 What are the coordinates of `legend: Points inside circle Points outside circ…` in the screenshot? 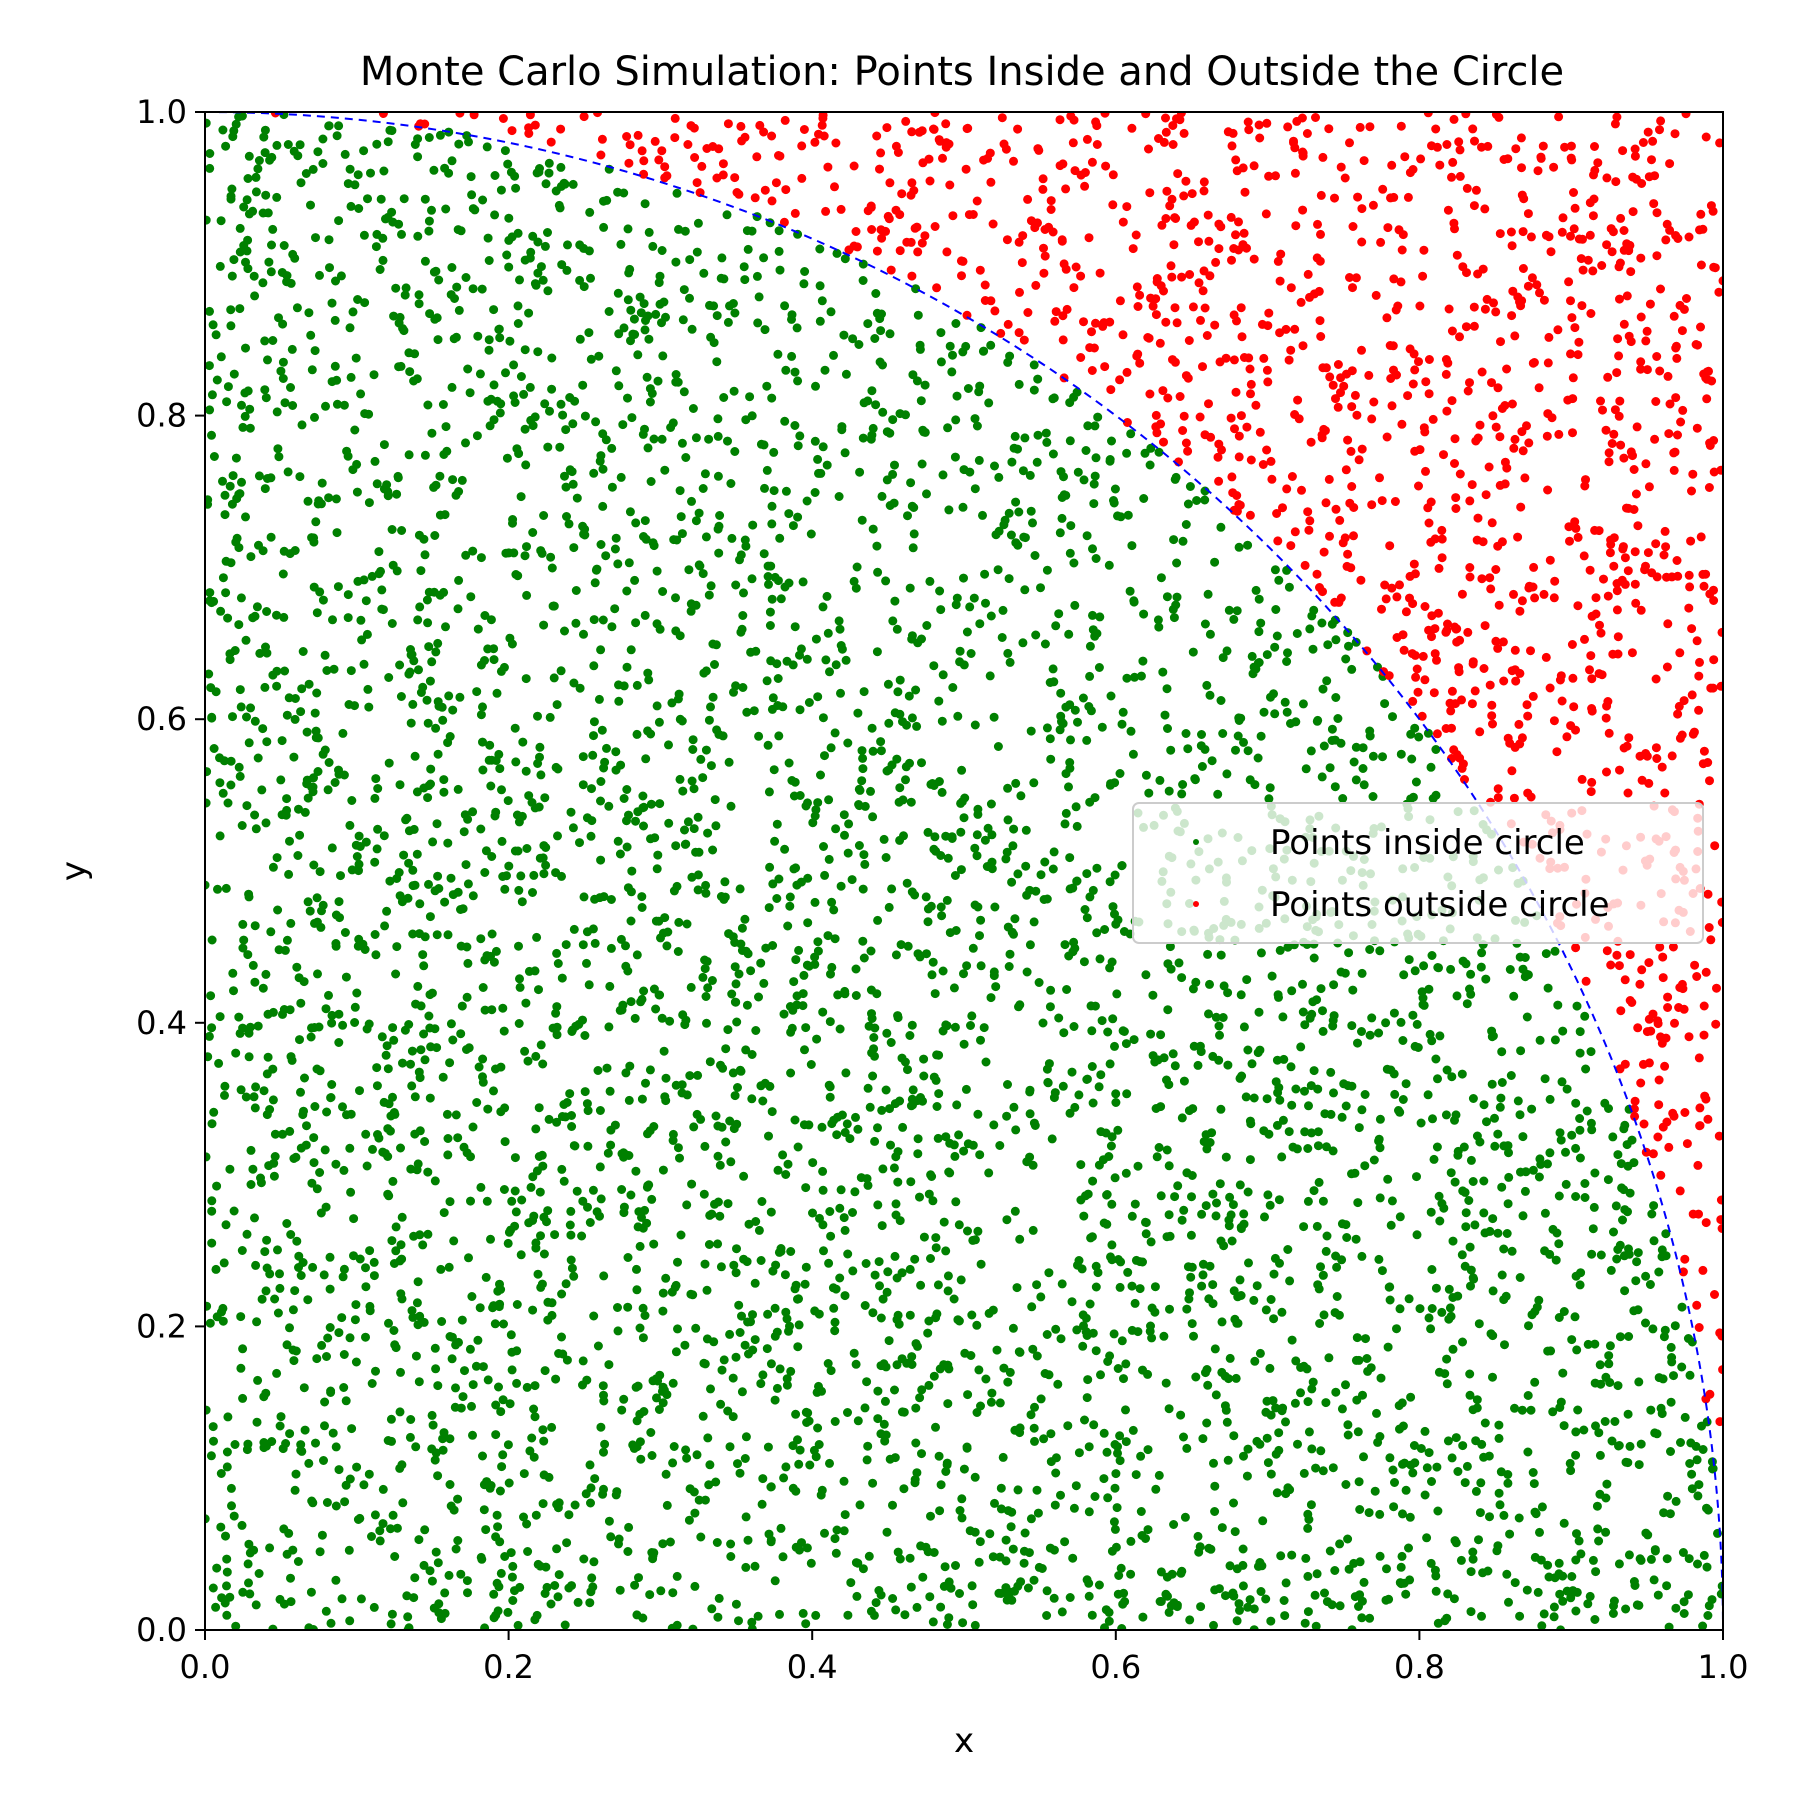 It's located at (1418, 873).